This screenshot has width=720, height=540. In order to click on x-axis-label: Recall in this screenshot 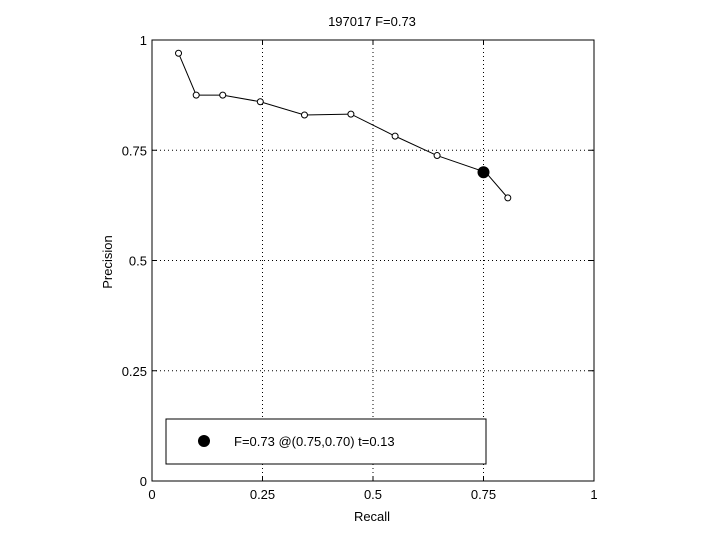, I will do `click(372, 516)`.